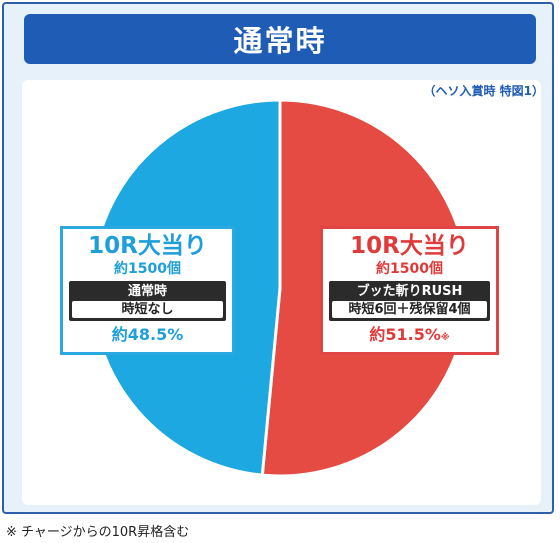  What do you see at coordinates (280, 39) in the screenshot?
I see `page-title: 通常時` at bounding box center [280, 39].